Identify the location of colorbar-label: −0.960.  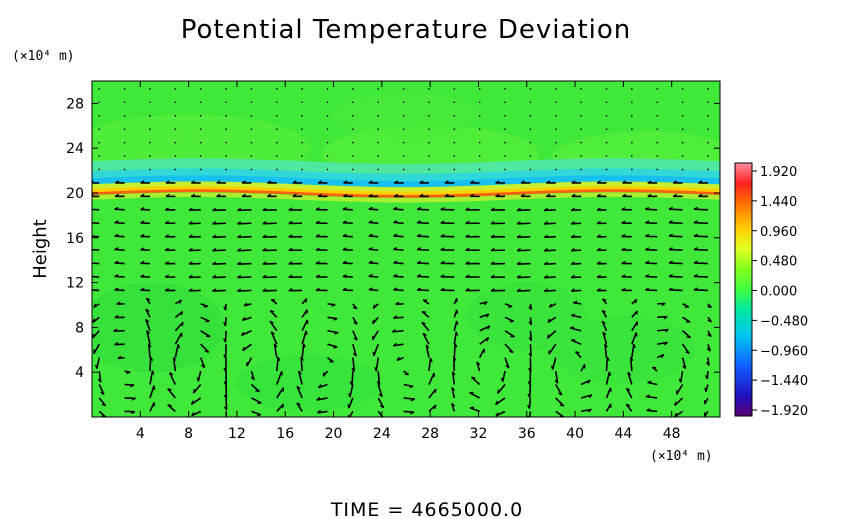
(784, 351).